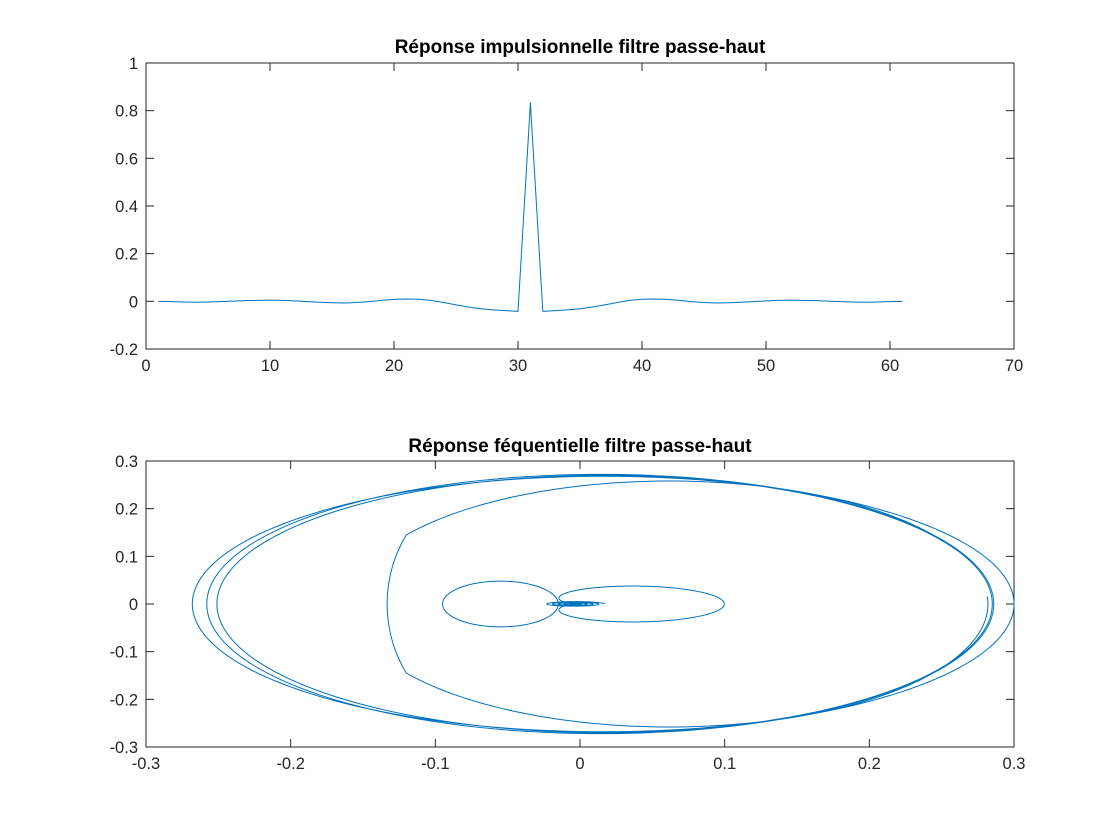 The image size is (1120, 840). Describe the element at coordinates (435, 764) in the screenshot. I see `x-tick-label: -0.1` at that location.